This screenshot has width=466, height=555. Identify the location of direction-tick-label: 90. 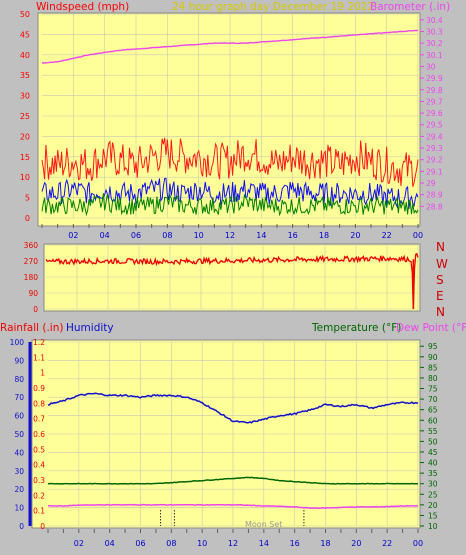
(33, 293).